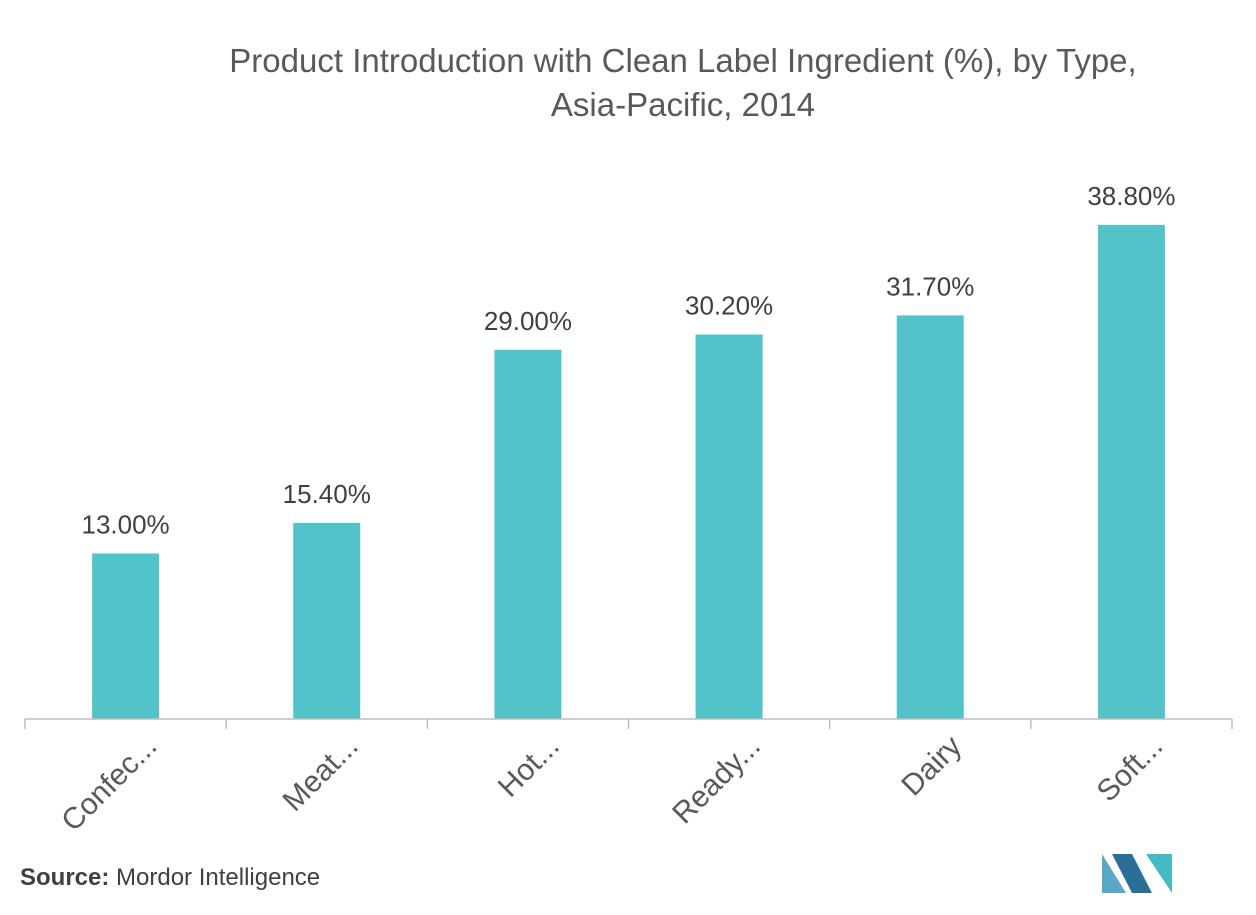 The image size is (1256, 915). Describe the element at coordinates (931, 766) in the screenshot. I see `x-tick-label: Dairy` at that location.